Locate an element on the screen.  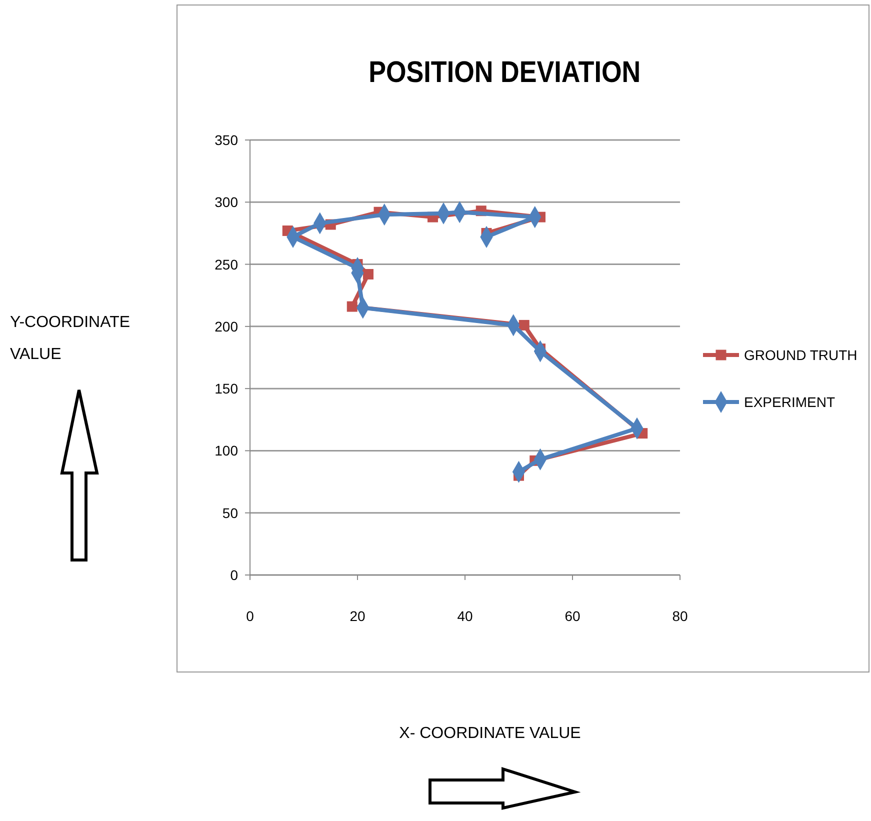
x-tick-label: 0 is located at coordinates (250, 616).